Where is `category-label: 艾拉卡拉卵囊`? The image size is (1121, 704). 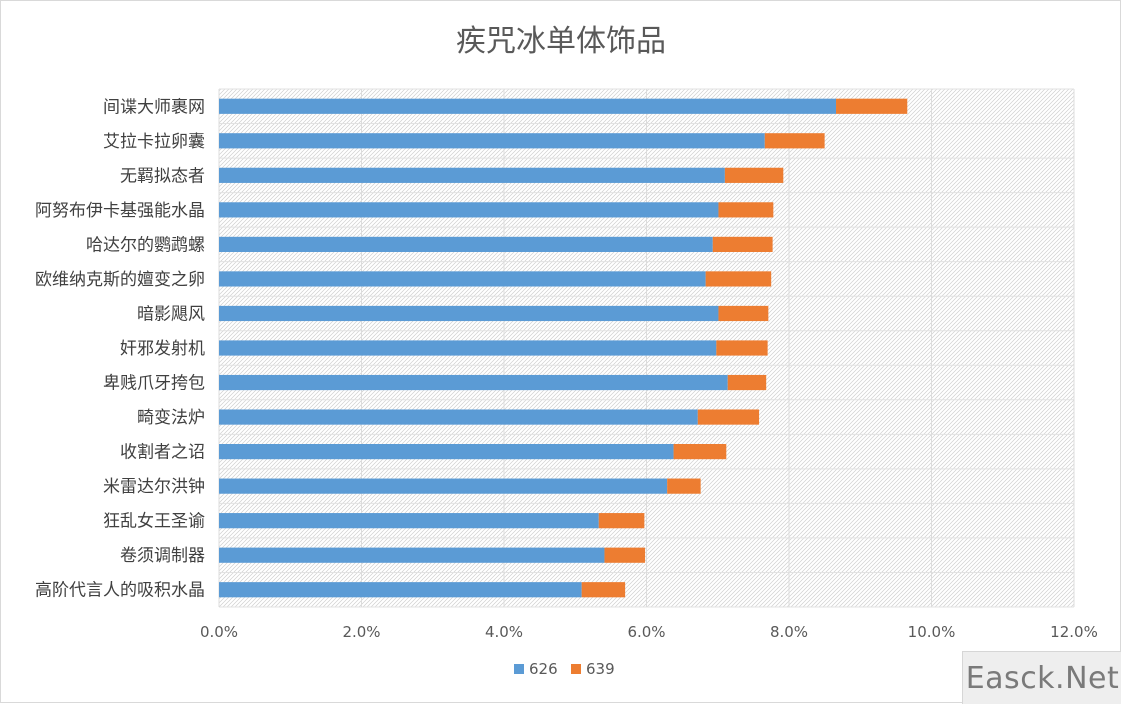
category-label: 艾拉卡拉卵囊 is located at coordinates (154, 142).